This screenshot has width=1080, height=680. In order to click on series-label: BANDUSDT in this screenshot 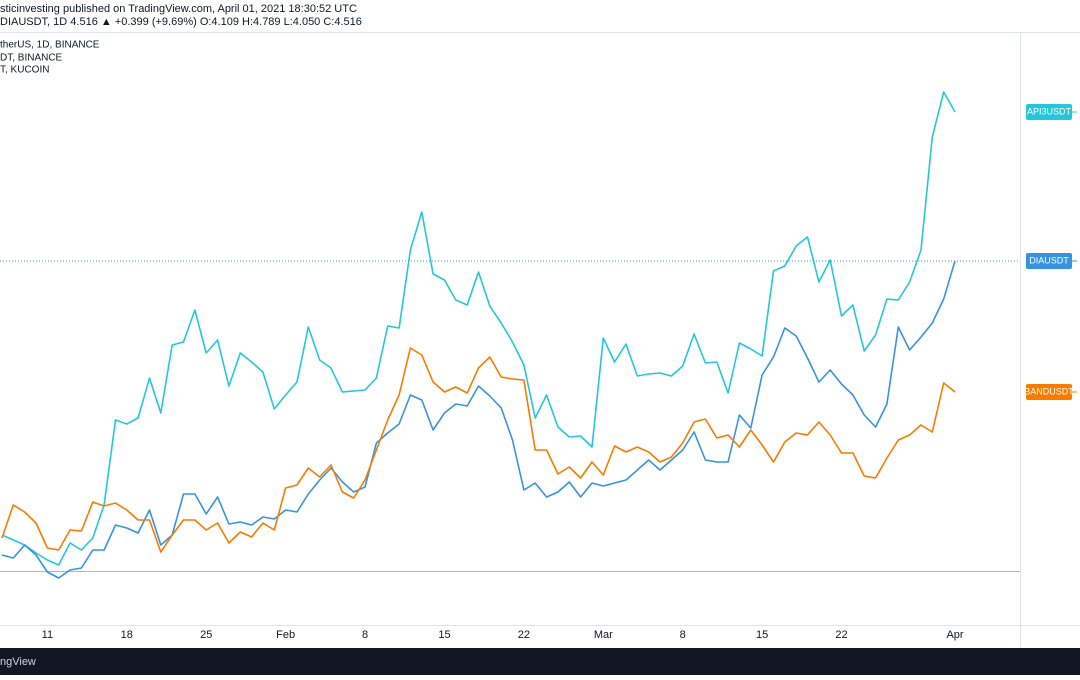, I will do `click(1049, 391)`.